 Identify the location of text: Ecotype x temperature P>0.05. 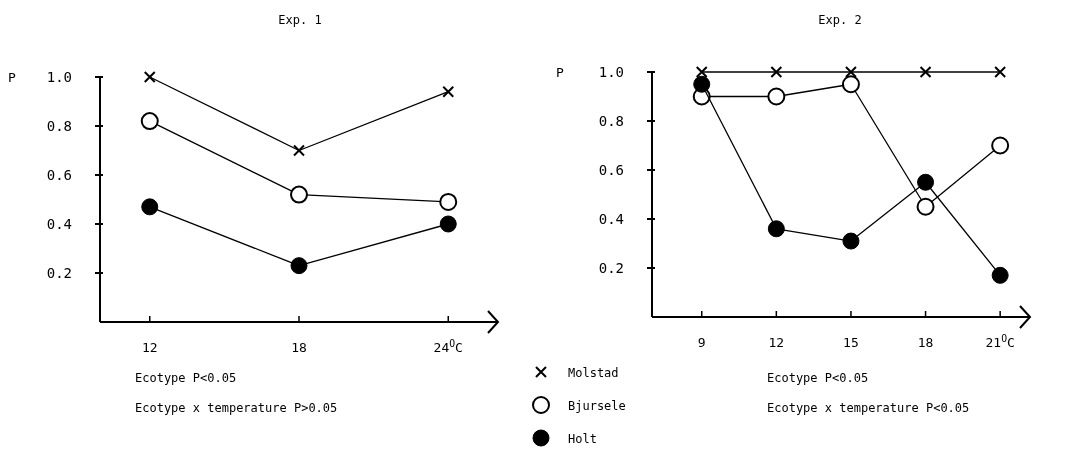
(236, 408).